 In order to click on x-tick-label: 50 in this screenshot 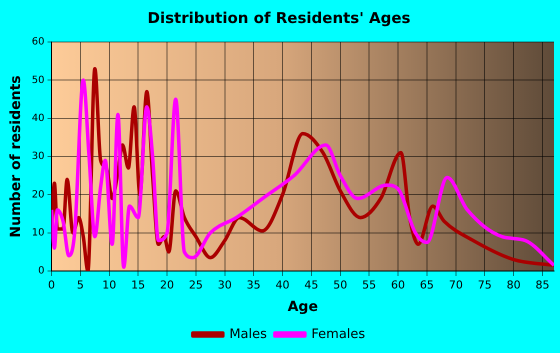, I will do `click(340, 285)`.